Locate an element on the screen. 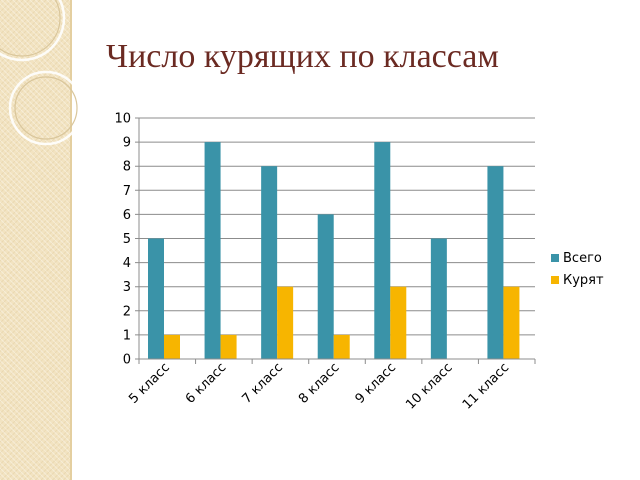  x-tick-label: 6 класс is located at coordinates (206, 383).